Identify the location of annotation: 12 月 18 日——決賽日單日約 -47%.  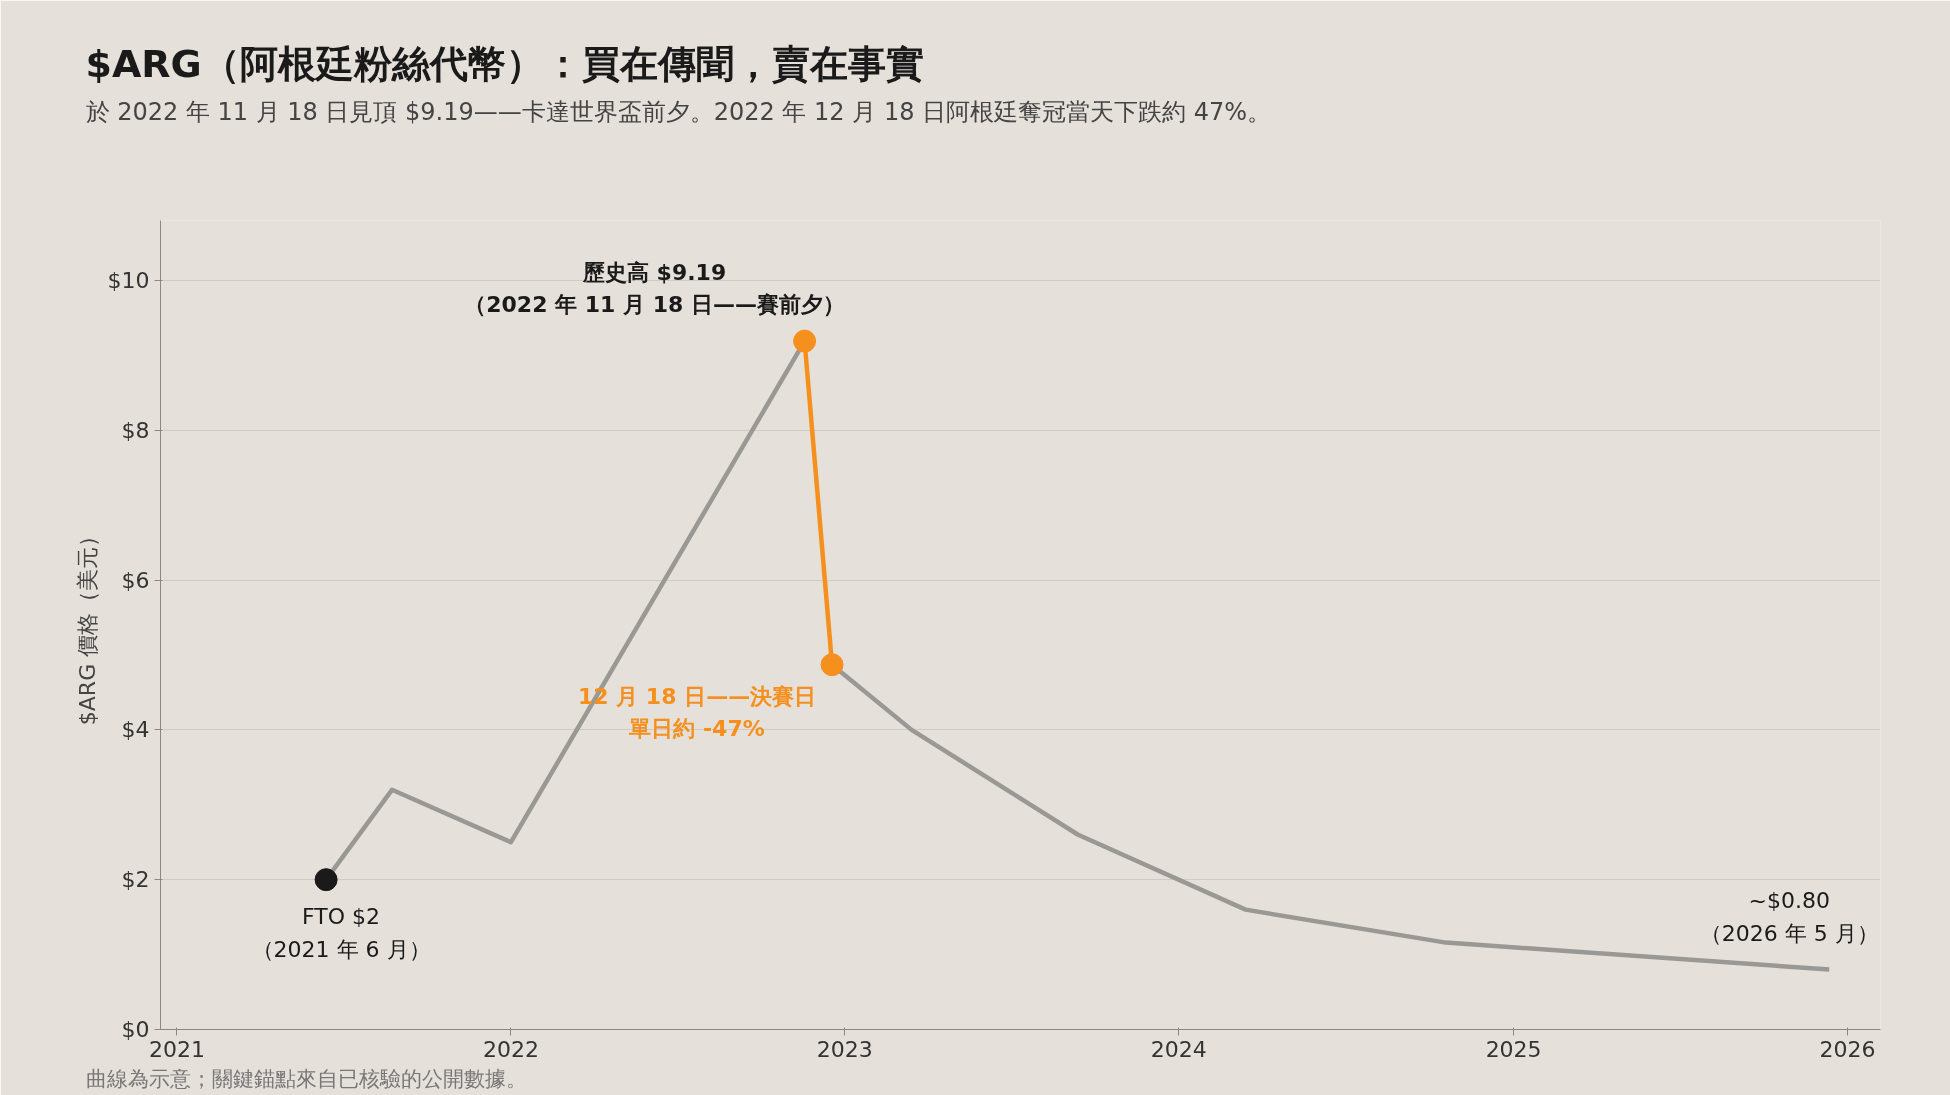
(697, 712).